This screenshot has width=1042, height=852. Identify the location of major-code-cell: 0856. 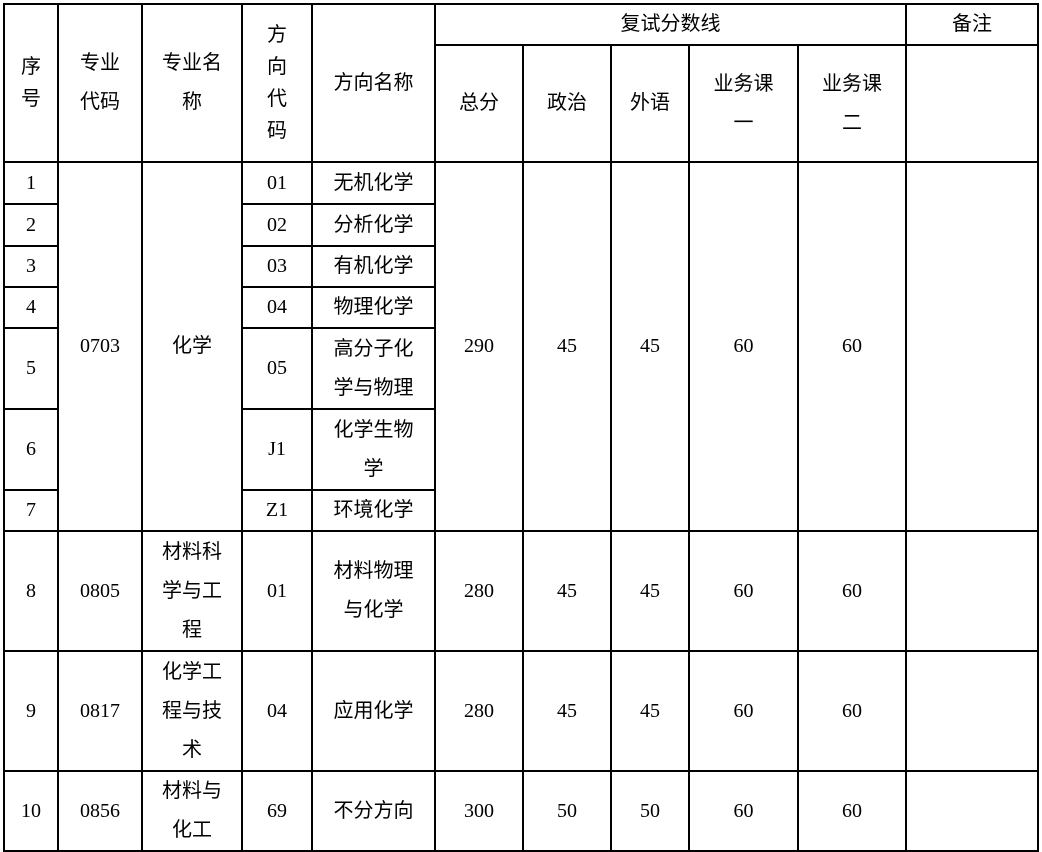
(100, 811).